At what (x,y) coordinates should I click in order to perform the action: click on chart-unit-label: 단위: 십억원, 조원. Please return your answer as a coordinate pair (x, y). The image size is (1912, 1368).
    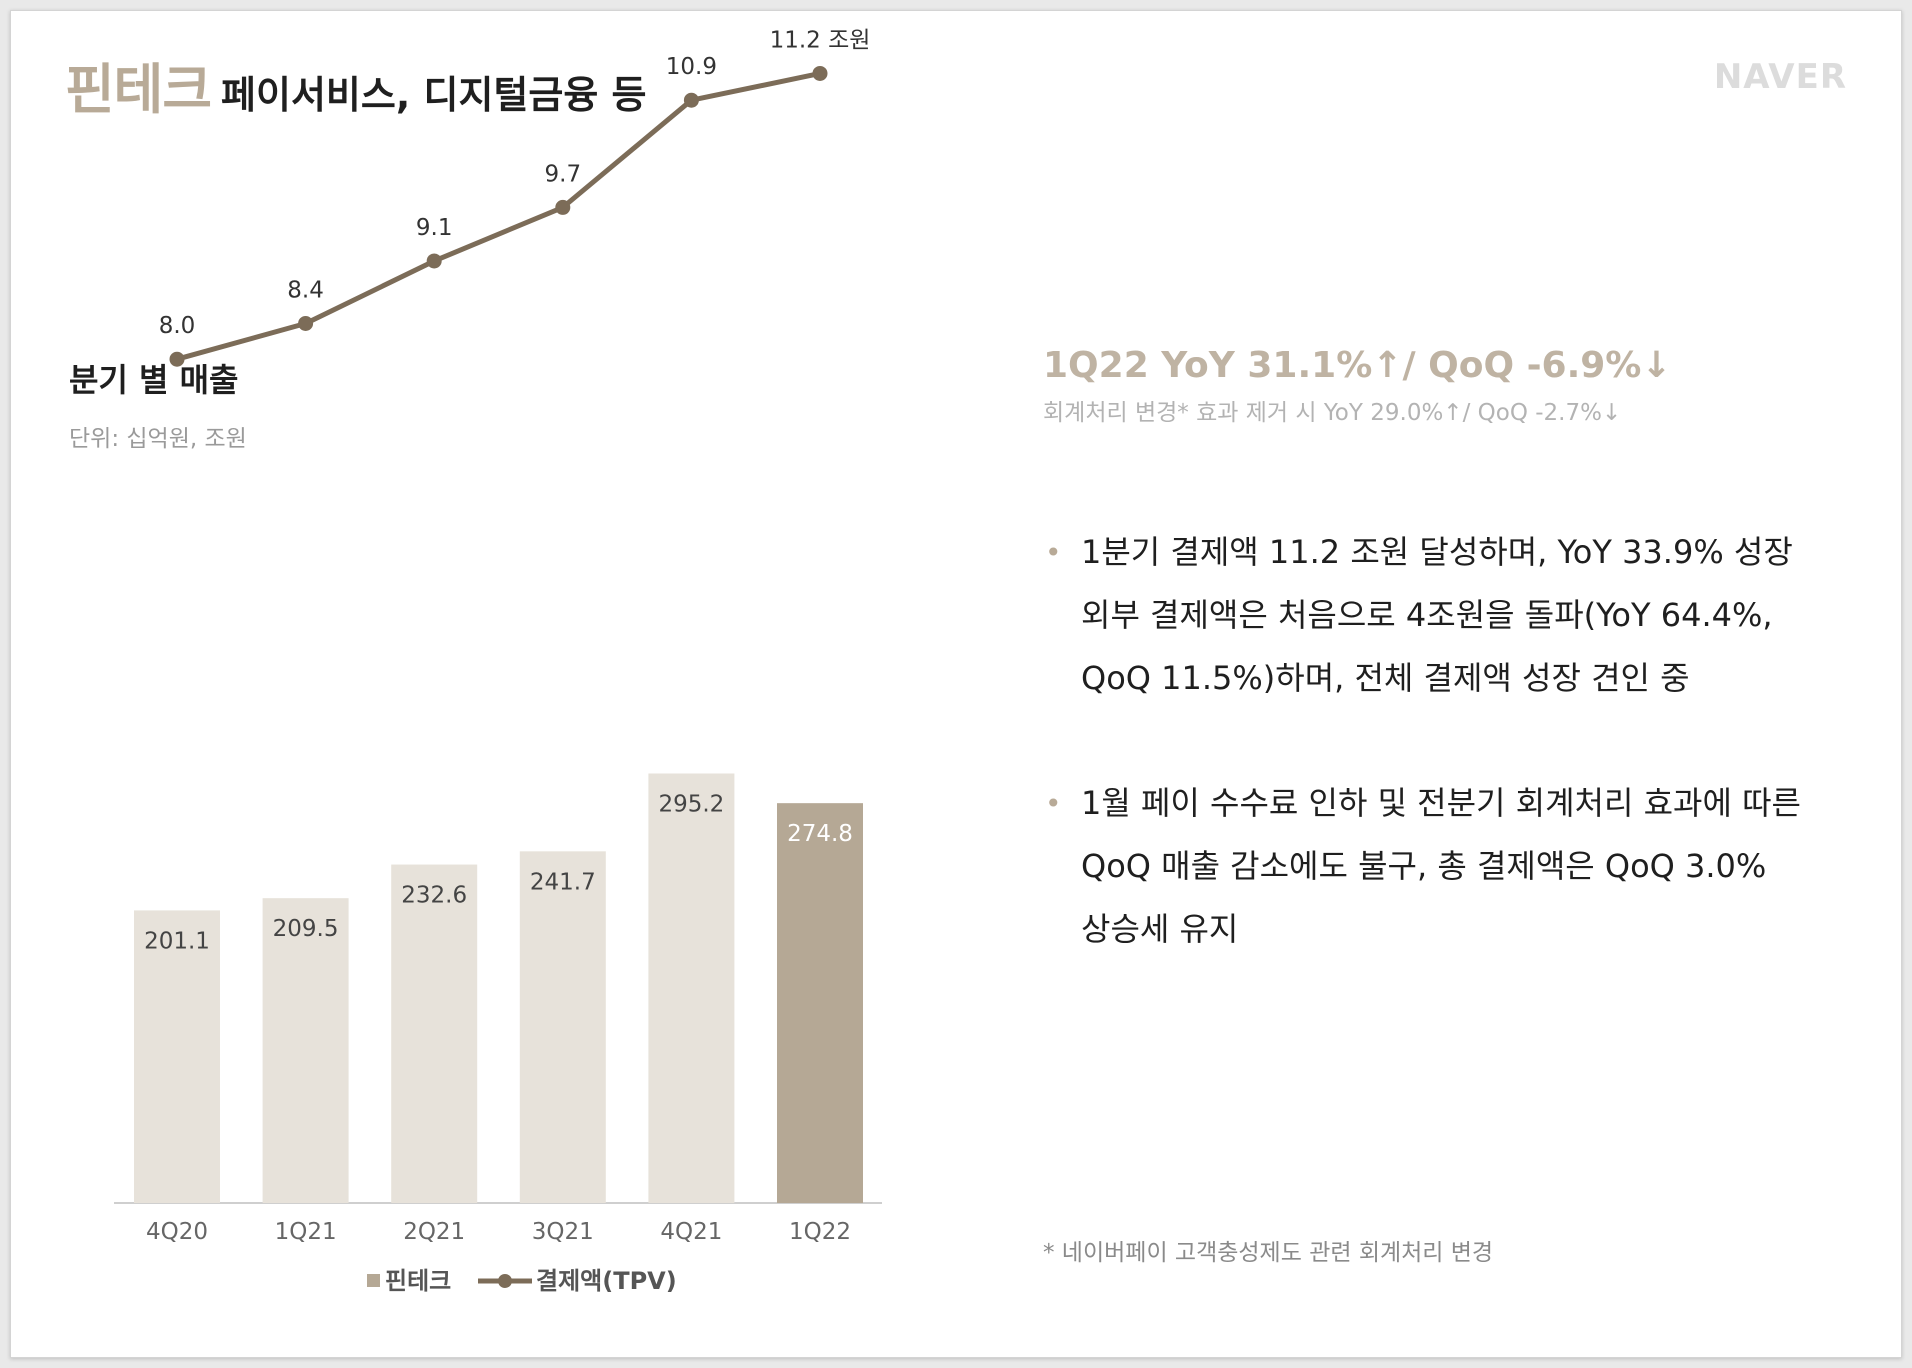
    Looking at the image, I should click on (158, 439).